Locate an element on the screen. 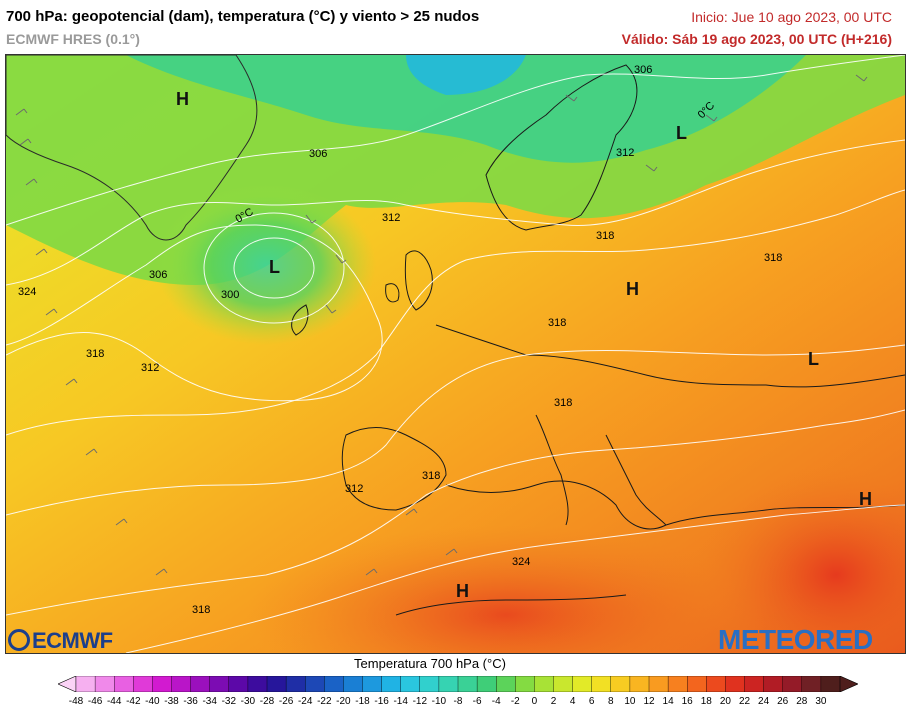 The height and width of the screenshot is (710, 910). colorbar-tick-label: 6 is located at coordinates (591, 701).